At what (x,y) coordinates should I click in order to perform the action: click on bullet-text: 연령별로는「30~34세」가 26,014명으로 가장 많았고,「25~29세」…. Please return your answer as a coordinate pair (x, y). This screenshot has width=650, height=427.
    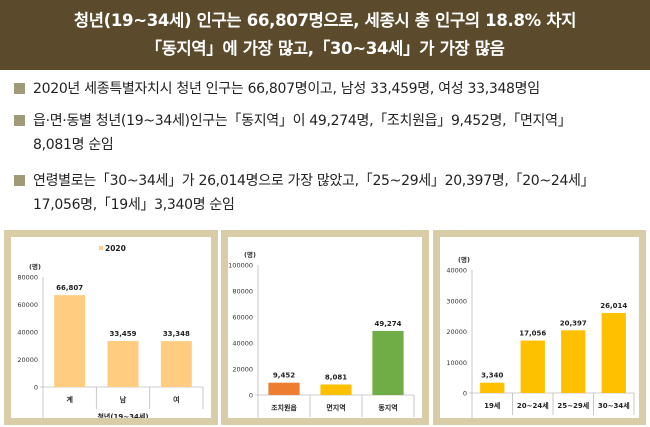
    Looking at the image, I should click on (314, 181).